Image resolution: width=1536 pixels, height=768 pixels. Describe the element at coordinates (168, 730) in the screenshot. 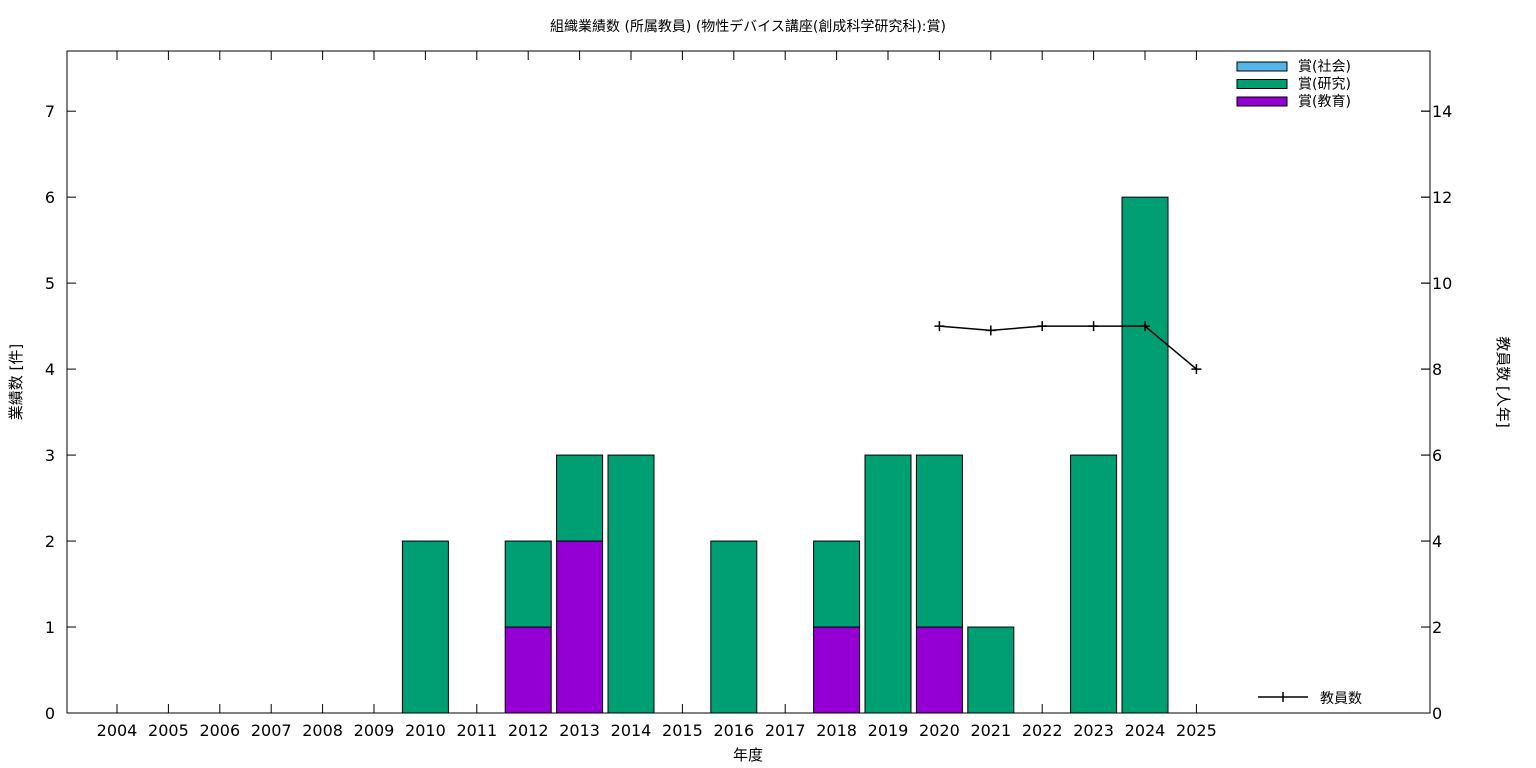

I see `x-tick-label: 2005` at that location.